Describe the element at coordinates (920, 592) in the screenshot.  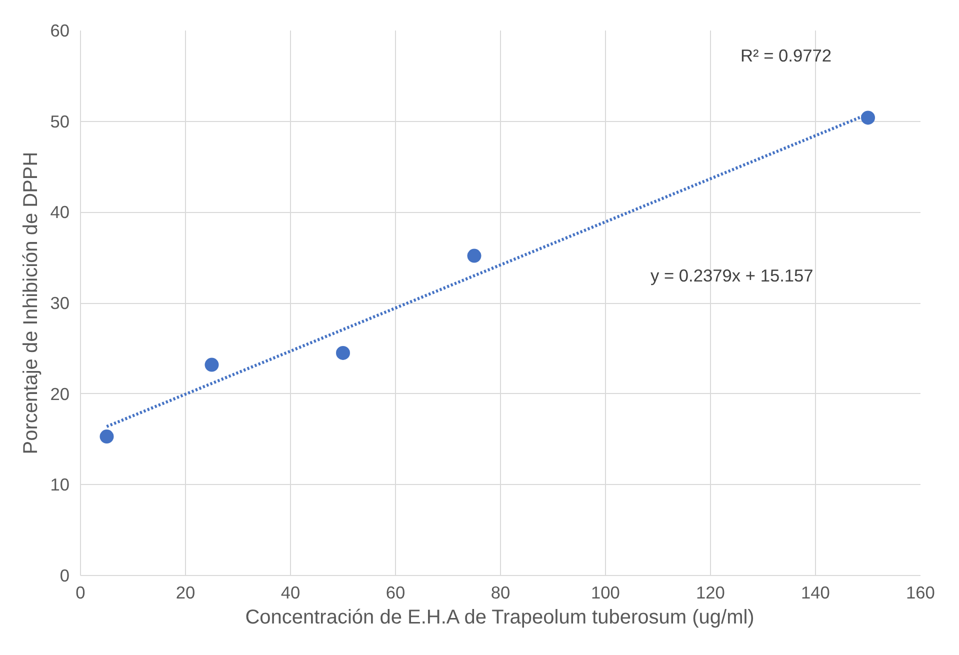
I see `x-tick-label: 160` at that location.